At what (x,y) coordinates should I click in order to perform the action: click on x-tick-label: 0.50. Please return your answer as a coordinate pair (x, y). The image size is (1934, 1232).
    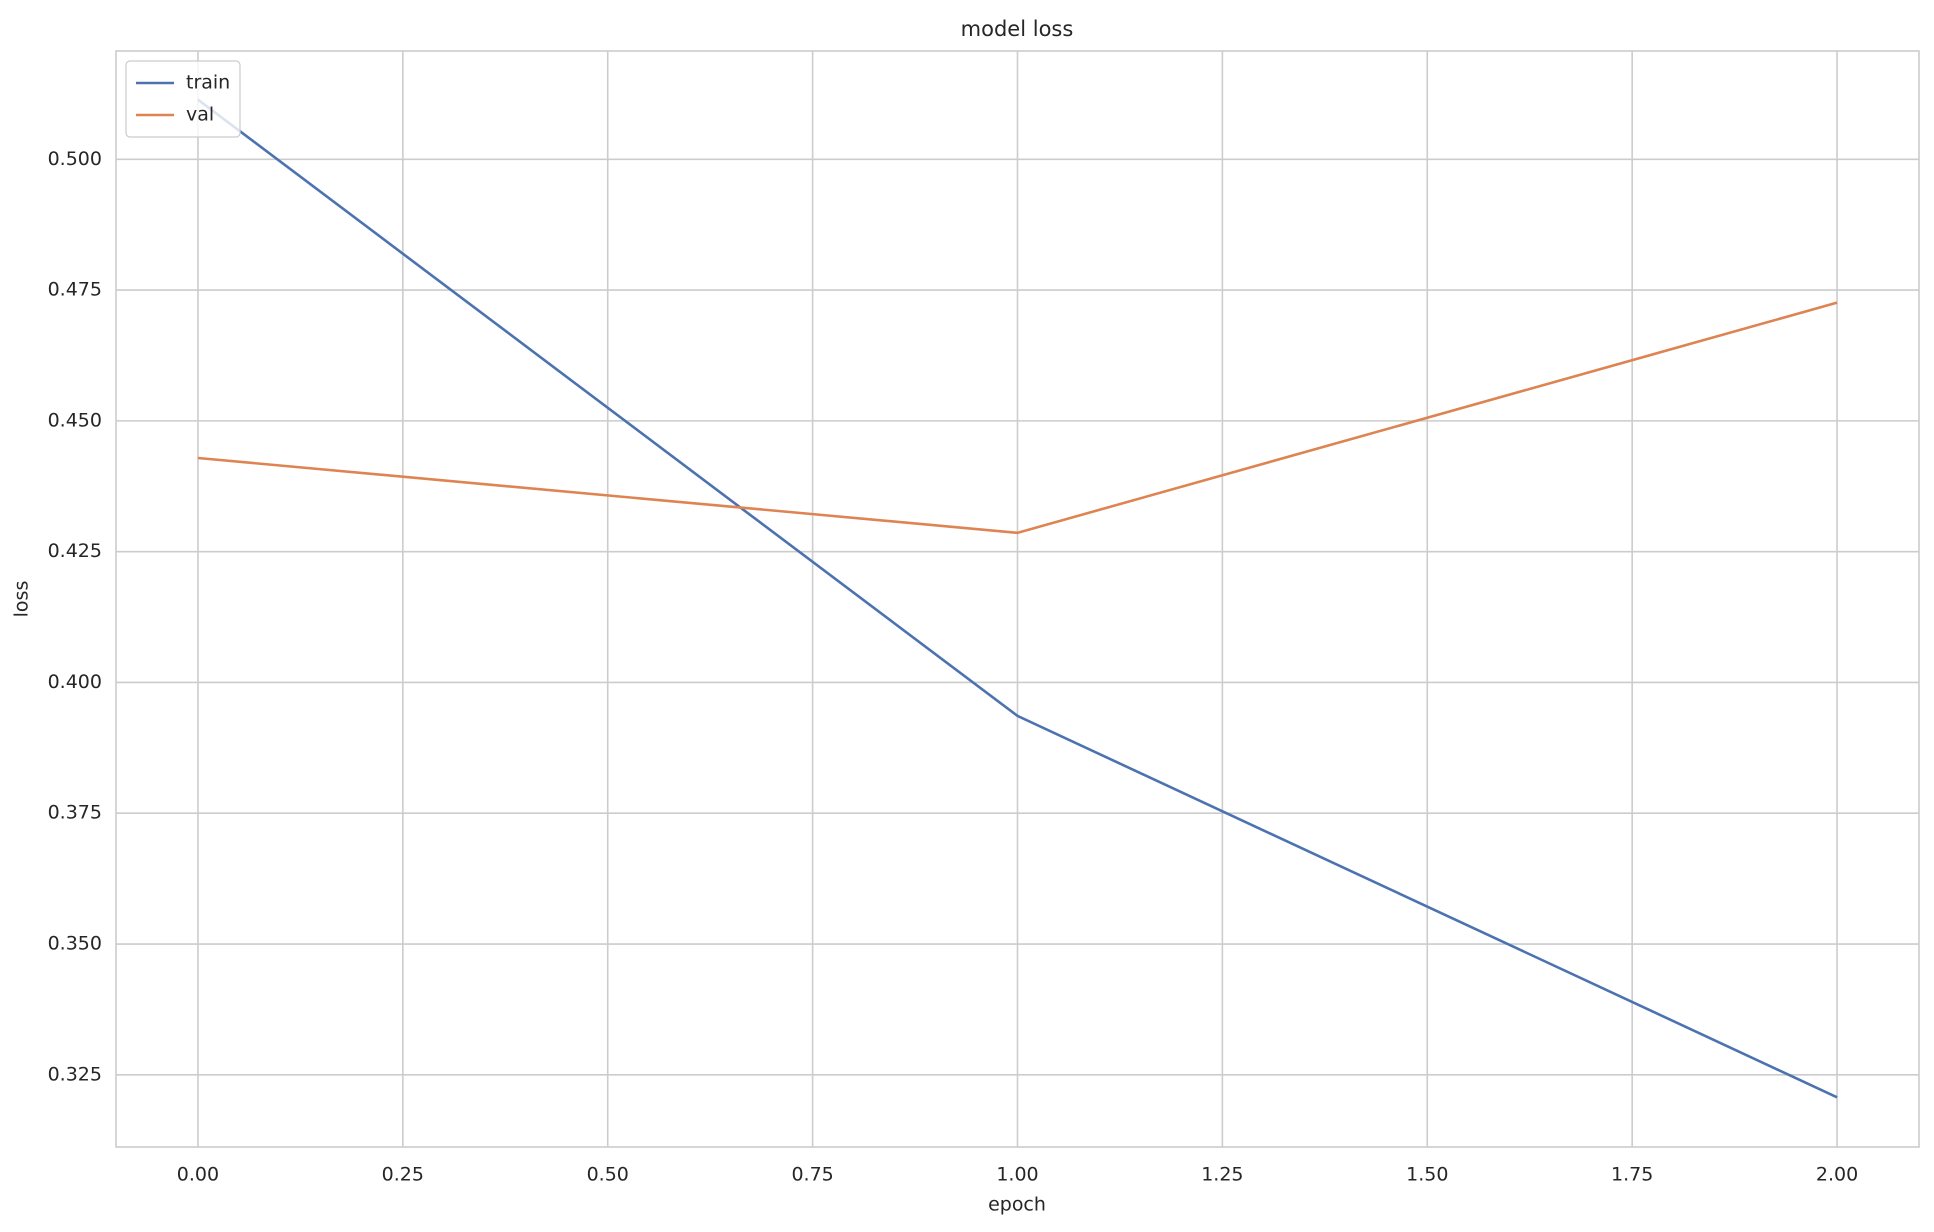
    Looking at the image, I should click on (608, 1175).